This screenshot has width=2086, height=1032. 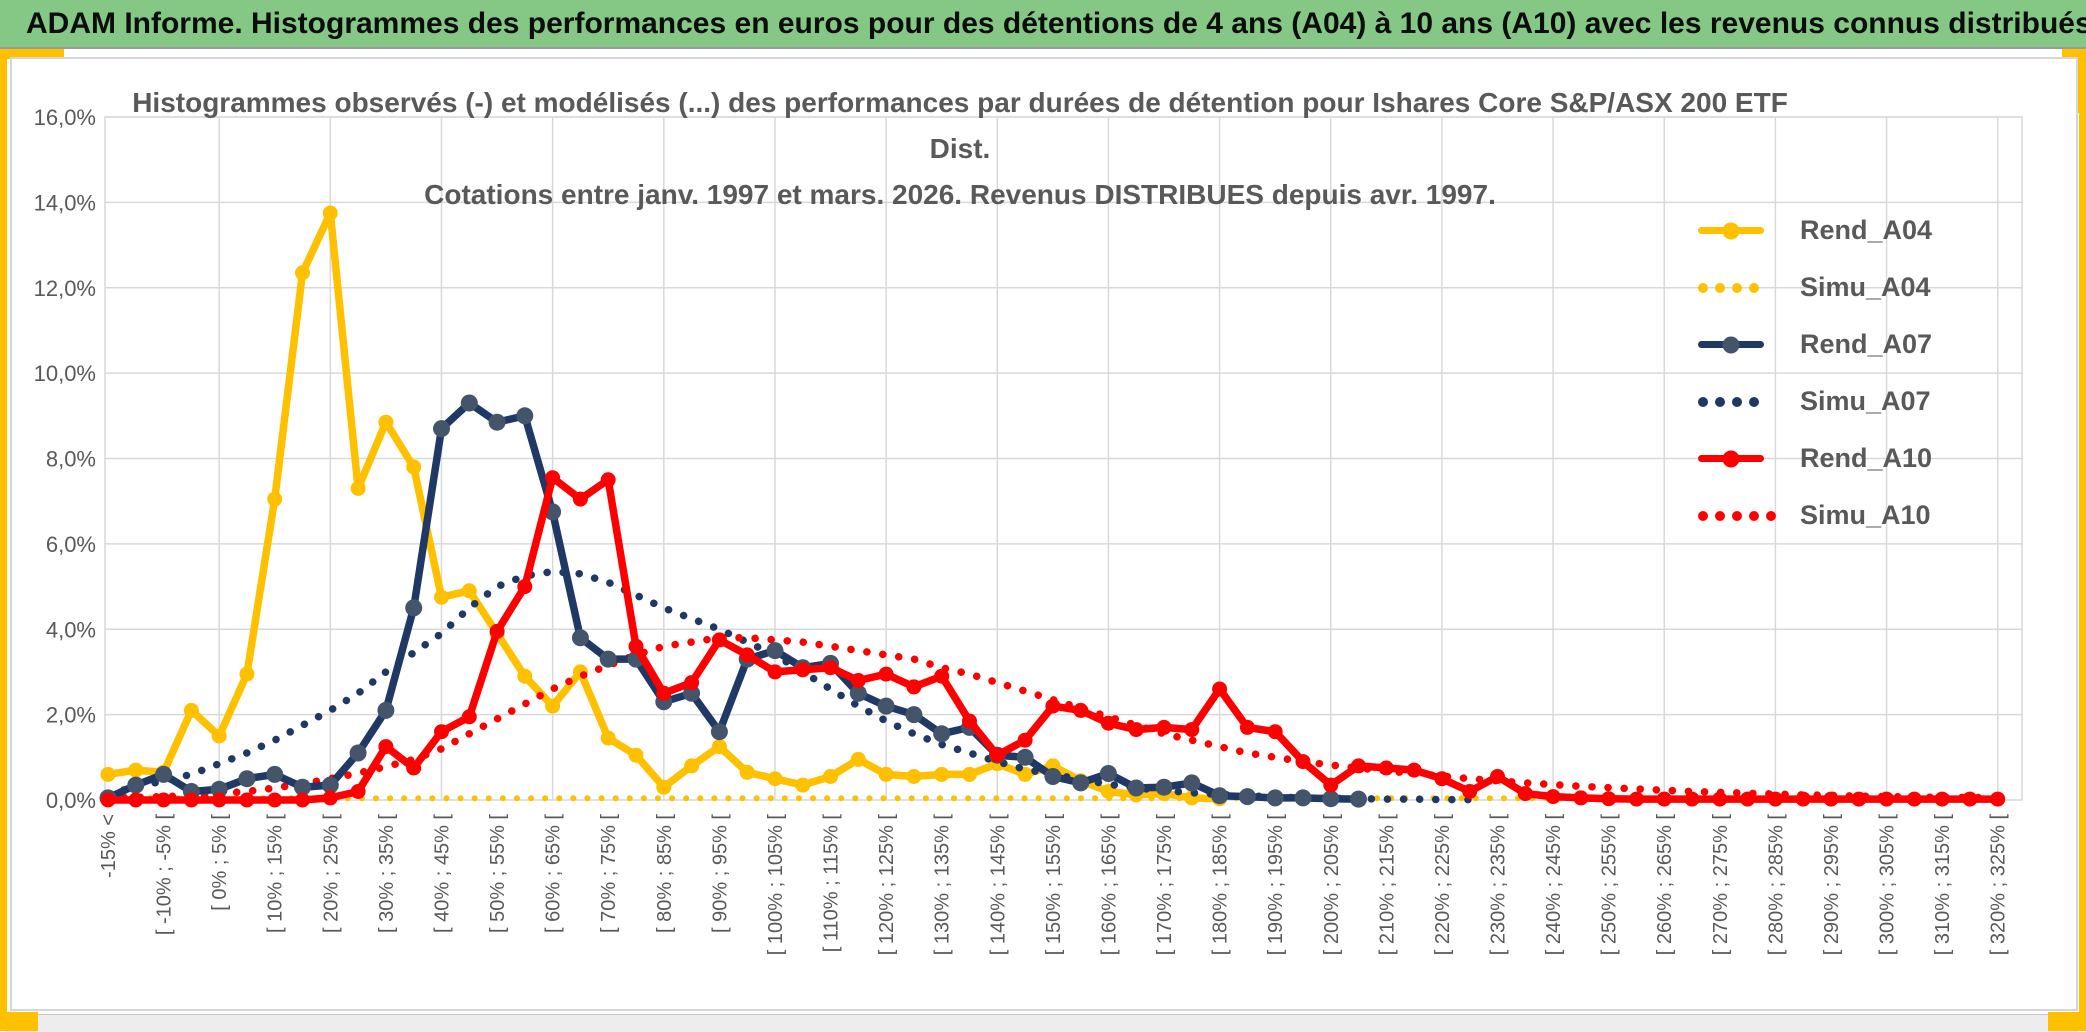 I want to click on x-axis-label: [ 290% ; 295% [, so click(x=1832, y=885).